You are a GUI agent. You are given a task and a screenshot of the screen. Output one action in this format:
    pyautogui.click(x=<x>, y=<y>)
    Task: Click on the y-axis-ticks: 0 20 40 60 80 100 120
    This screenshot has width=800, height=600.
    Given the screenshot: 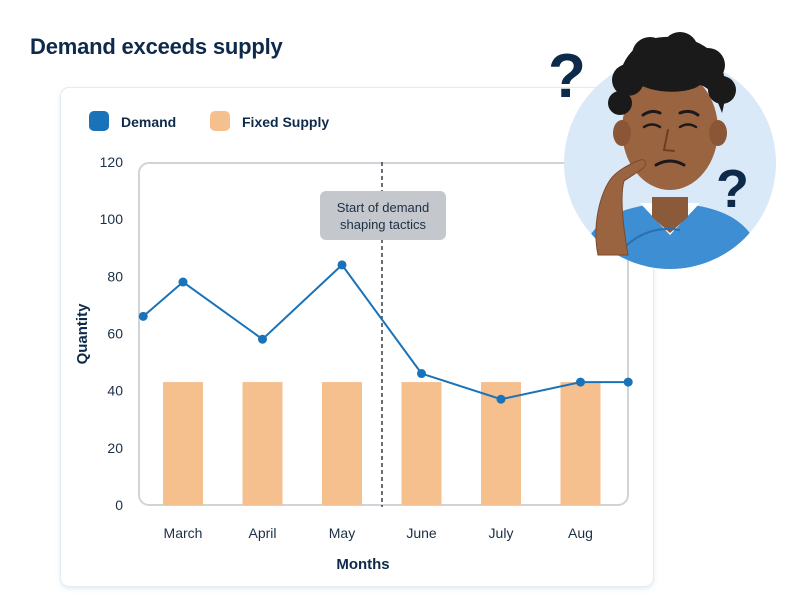 What is the action you would take?
    pyautogui.click(x=112, y=333)
    